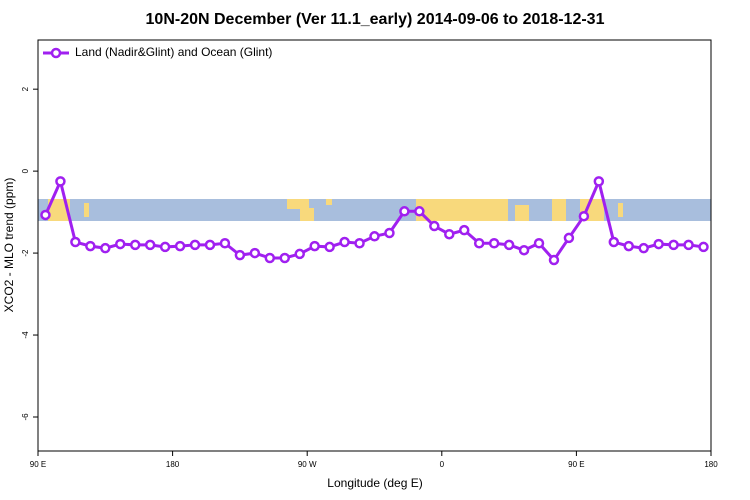 The image size is (750, 500). I want to click on y-tick-label: -6, so click(25, 417).